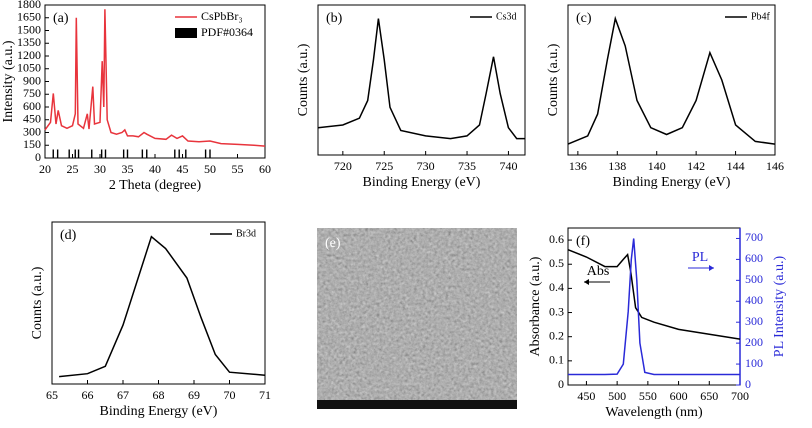  Describe the element at coordinates (128, 169) in the screenshot. I see `x-tick-label: 35` at that location.